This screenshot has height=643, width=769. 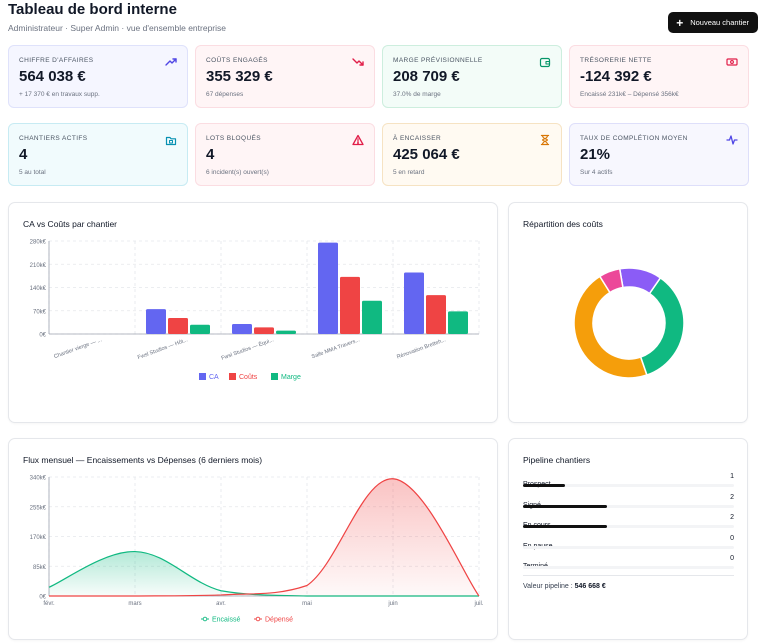 I want to click on kpi-value: 21%, so click(x=595, y=154).